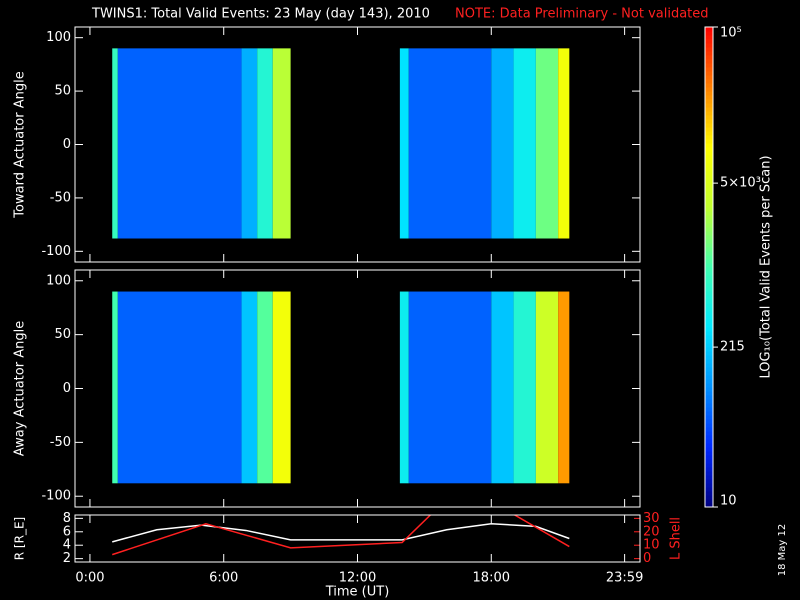 The height and width of the screenshot is (600, 800). Describe the element at coordinates (20, 388) in the screenshot. I see `y-axis-label: Away Actuator Angle` at that location.